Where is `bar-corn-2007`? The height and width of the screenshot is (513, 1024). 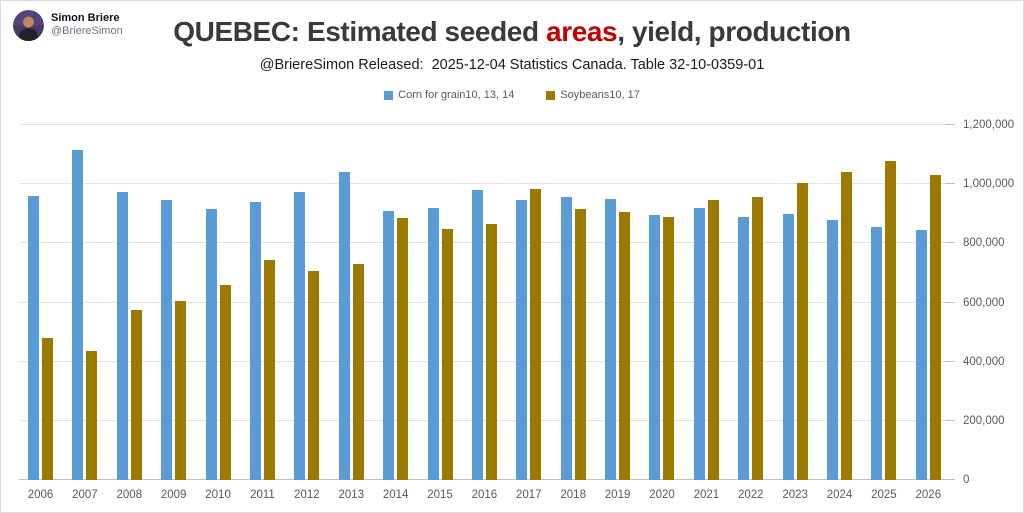 bar-corn-2007 is located at coordinates (78, 315).